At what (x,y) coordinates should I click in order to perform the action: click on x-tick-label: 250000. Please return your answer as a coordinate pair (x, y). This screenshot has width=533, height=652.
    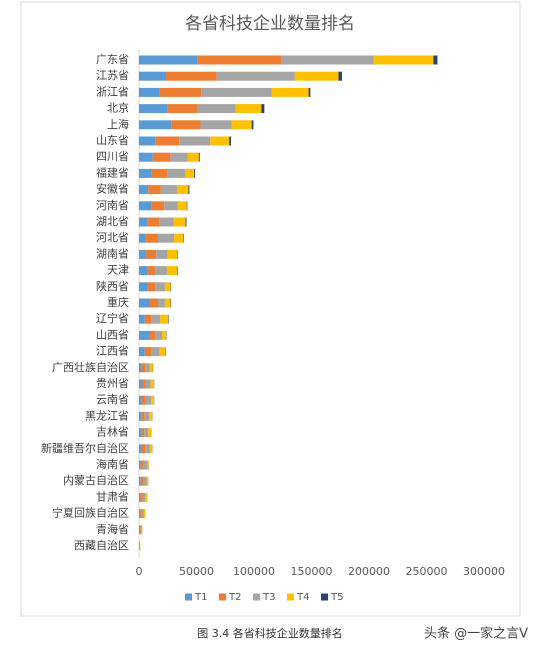
    Looking at the image, I should click on (427, 571).